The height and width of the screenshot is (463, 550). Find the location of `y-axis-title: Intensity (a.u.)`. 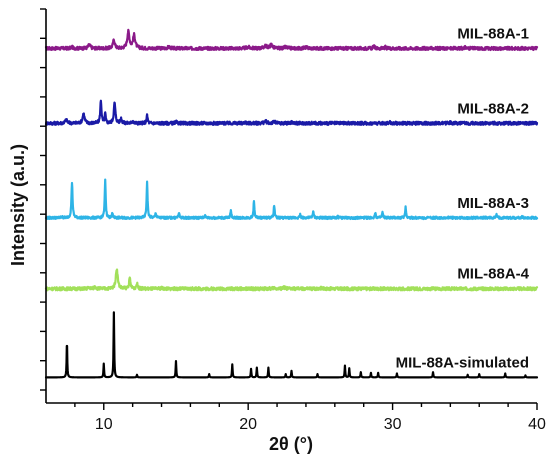

y-axis-title: Intensity (a.u.) is located at coordinates (18, 205).